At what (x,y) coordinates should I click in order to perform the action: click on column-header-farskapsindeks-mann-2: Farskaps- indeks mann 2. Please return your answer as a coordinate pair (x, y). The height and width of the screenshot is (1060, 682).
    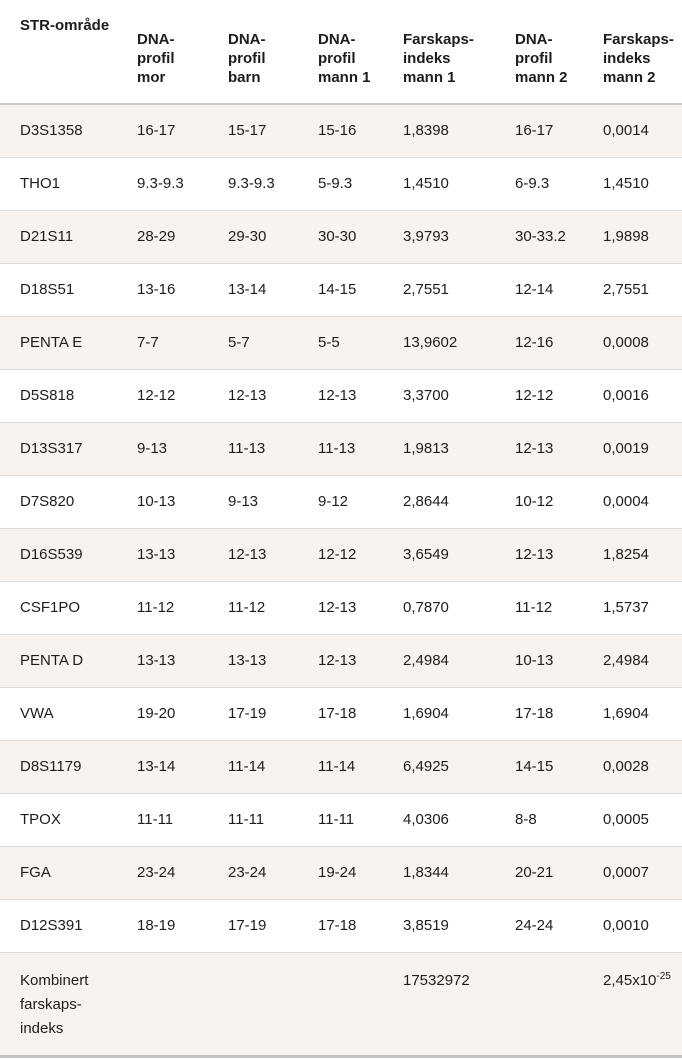
    Looking at the image, I should click on (642, 52).